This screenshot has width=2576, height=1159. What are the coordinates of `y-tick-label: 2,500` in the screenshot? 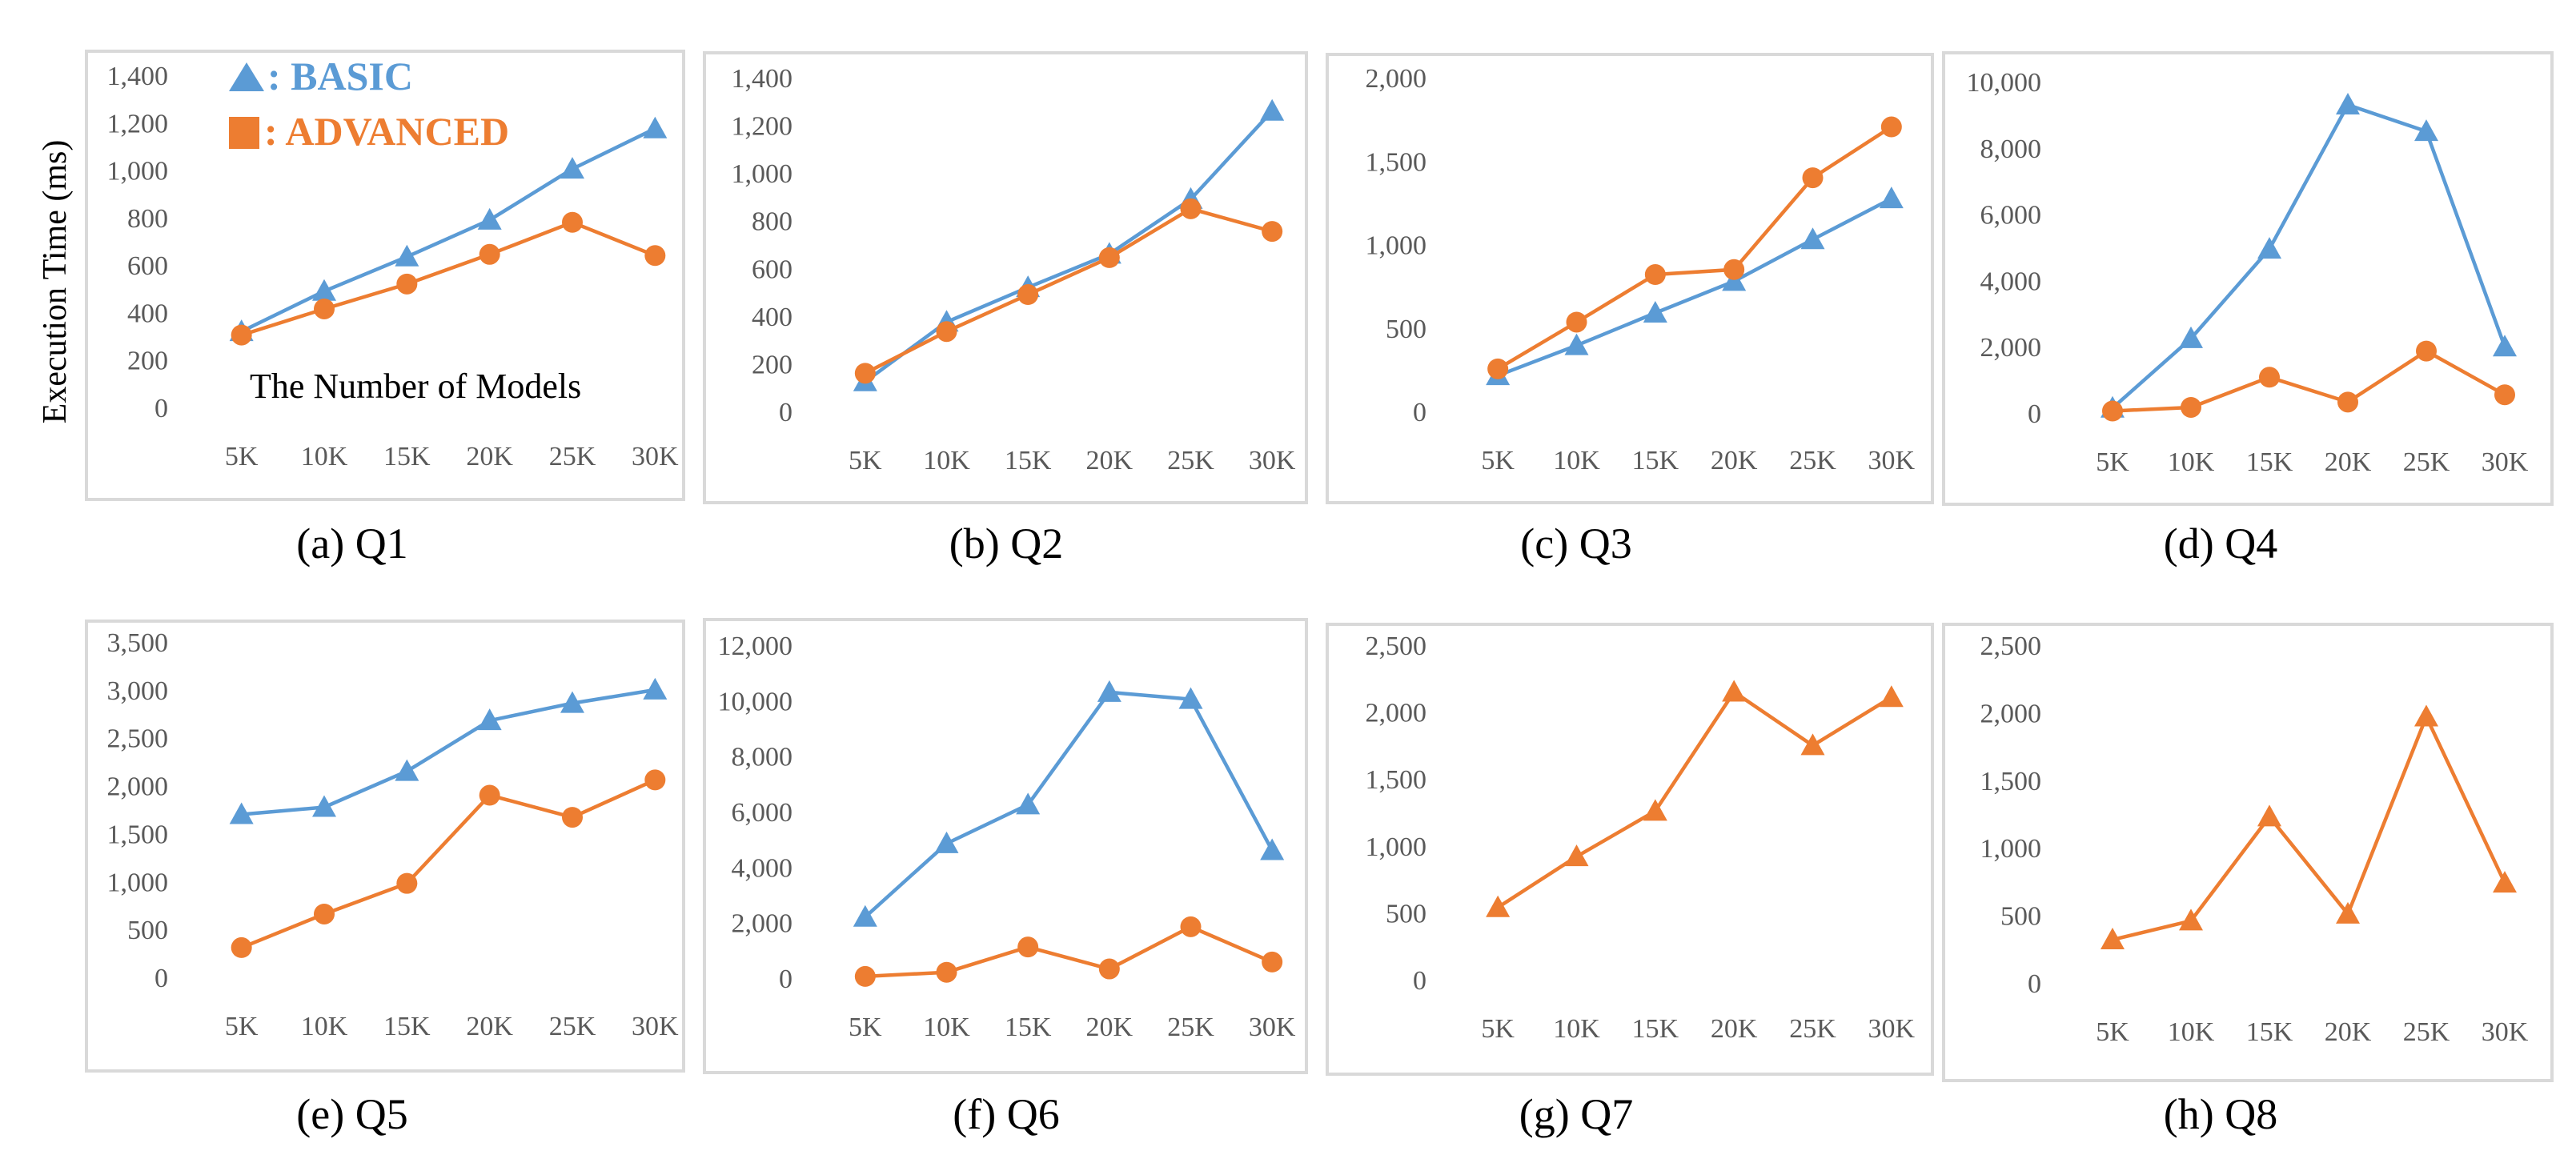 It's located at (1396, 646).